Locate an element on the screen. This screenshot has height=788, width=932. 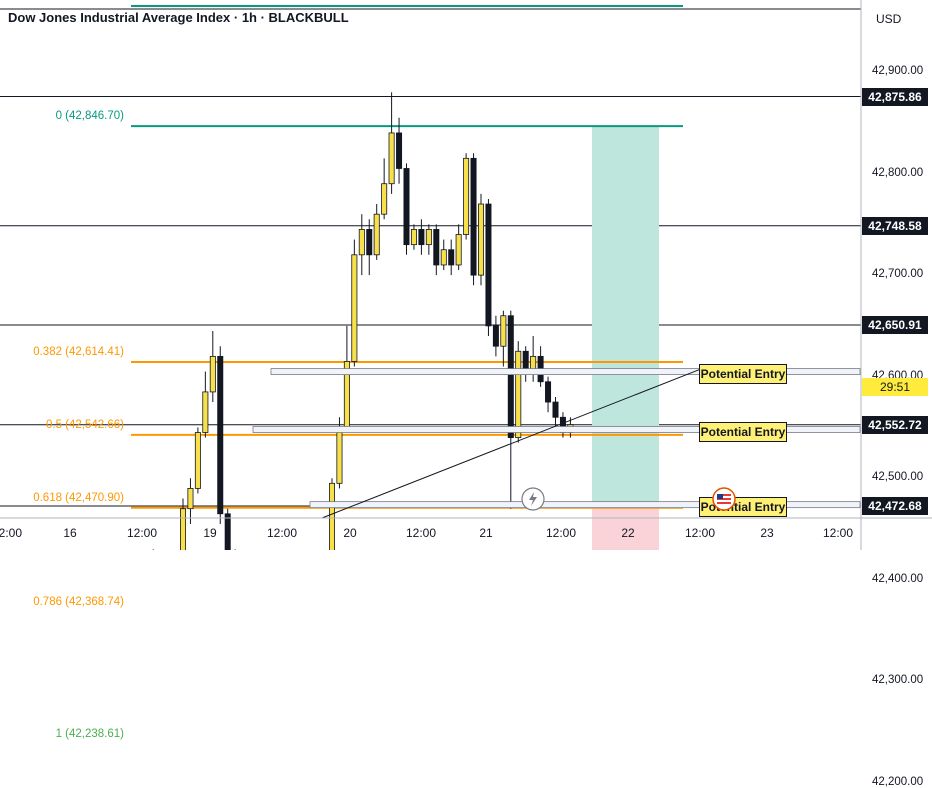
fib-level-label: 0 (42,846.70) is located at coordinates (89, 116).